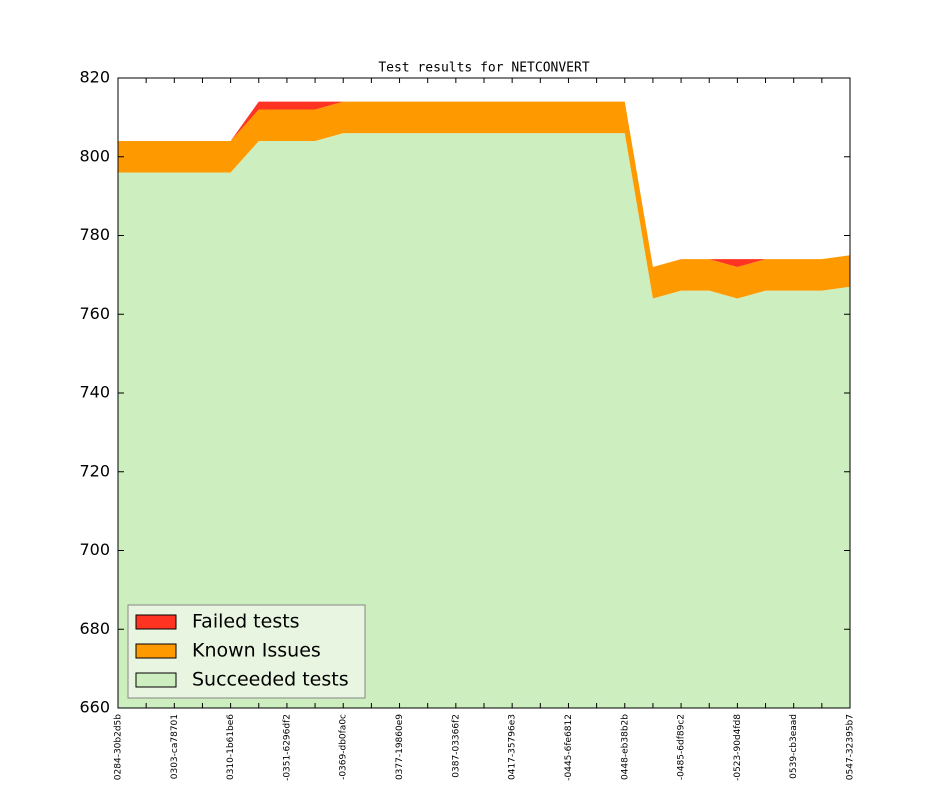  What do you see at coordinates (569, 747) in the screenshot?
I see `x-tick-label: -0445-6fe6812` at bounding box center [569, 747].